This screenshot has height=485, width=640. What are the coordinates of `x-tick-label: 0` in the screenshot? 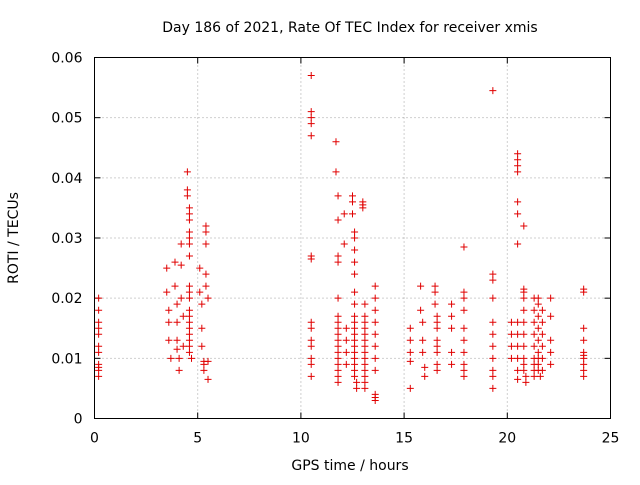 It's located at (94, 439).